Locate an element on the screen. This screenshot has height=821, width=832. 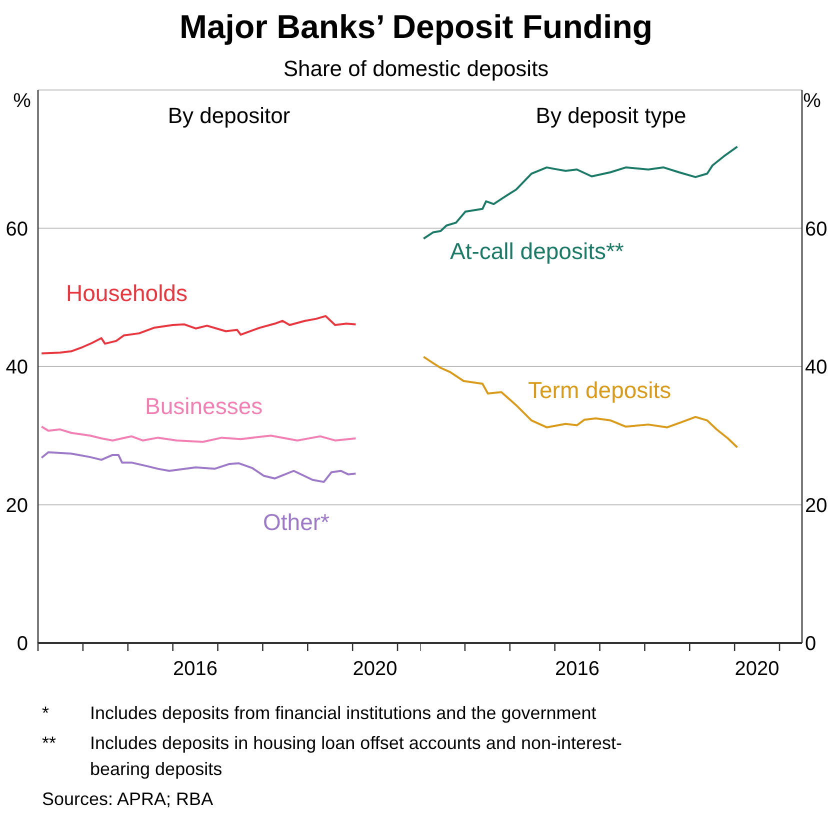
text: * Includes deposits from financial institutions and the government is located at coordinates (319, 713).